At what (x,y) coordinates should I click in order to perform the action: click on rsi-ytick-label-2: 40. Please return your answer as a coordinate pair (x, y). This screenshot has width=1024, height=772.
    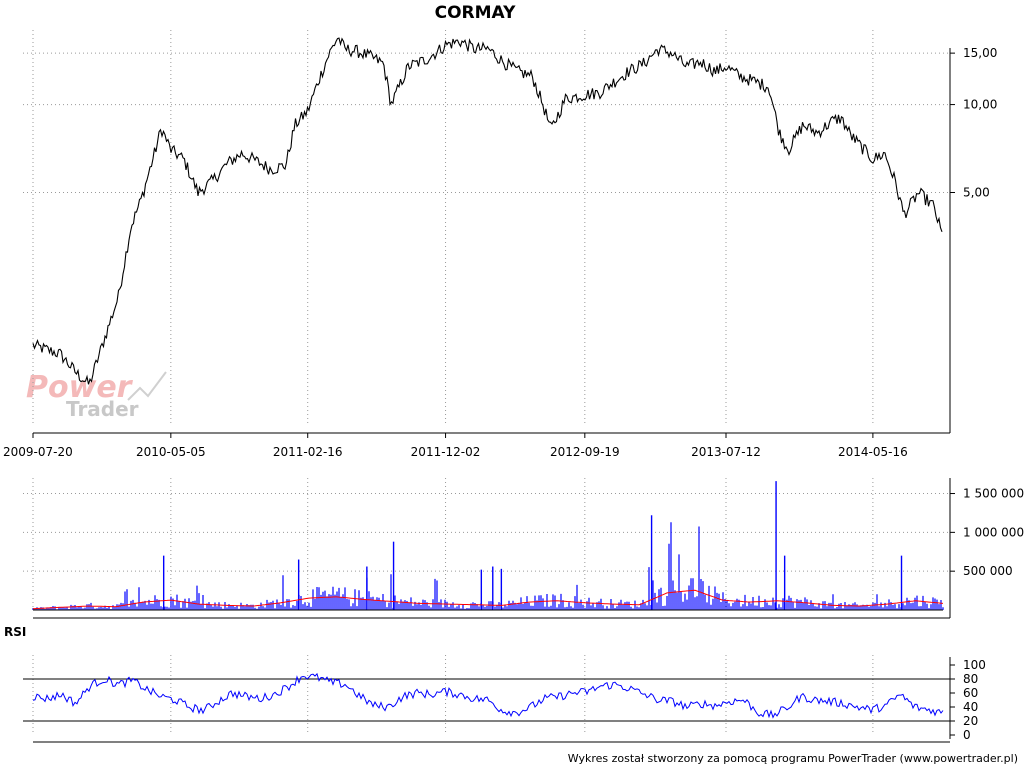
    Looking at the image, I should click on (970, 707).